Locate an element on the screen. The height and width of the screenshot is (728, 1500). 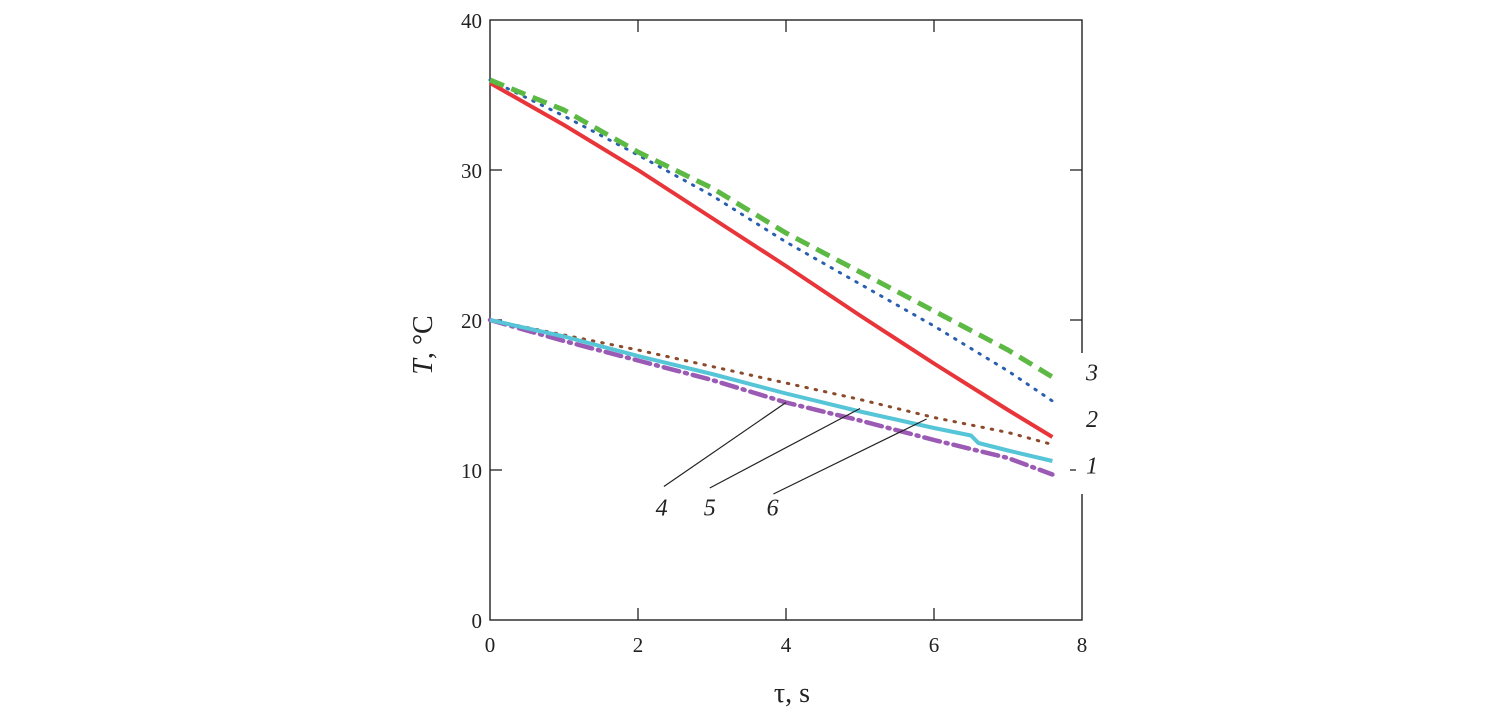
curve-label-6: 6 is located at coordinates (773, 509).